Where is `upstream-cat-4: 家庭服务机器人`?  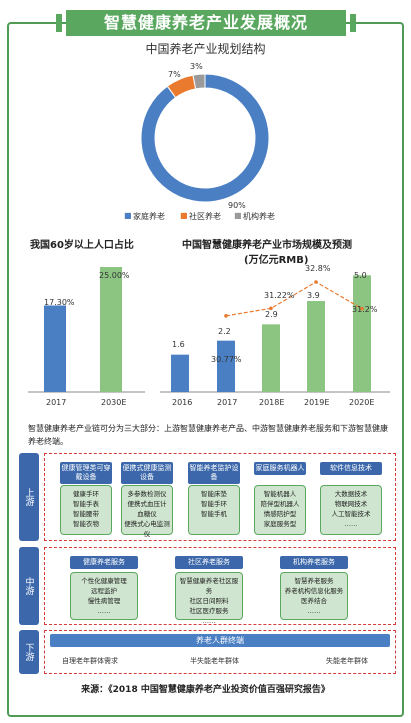 upstream-cat-4: 家庭服务机器人 is located at coordinates (280, 468).